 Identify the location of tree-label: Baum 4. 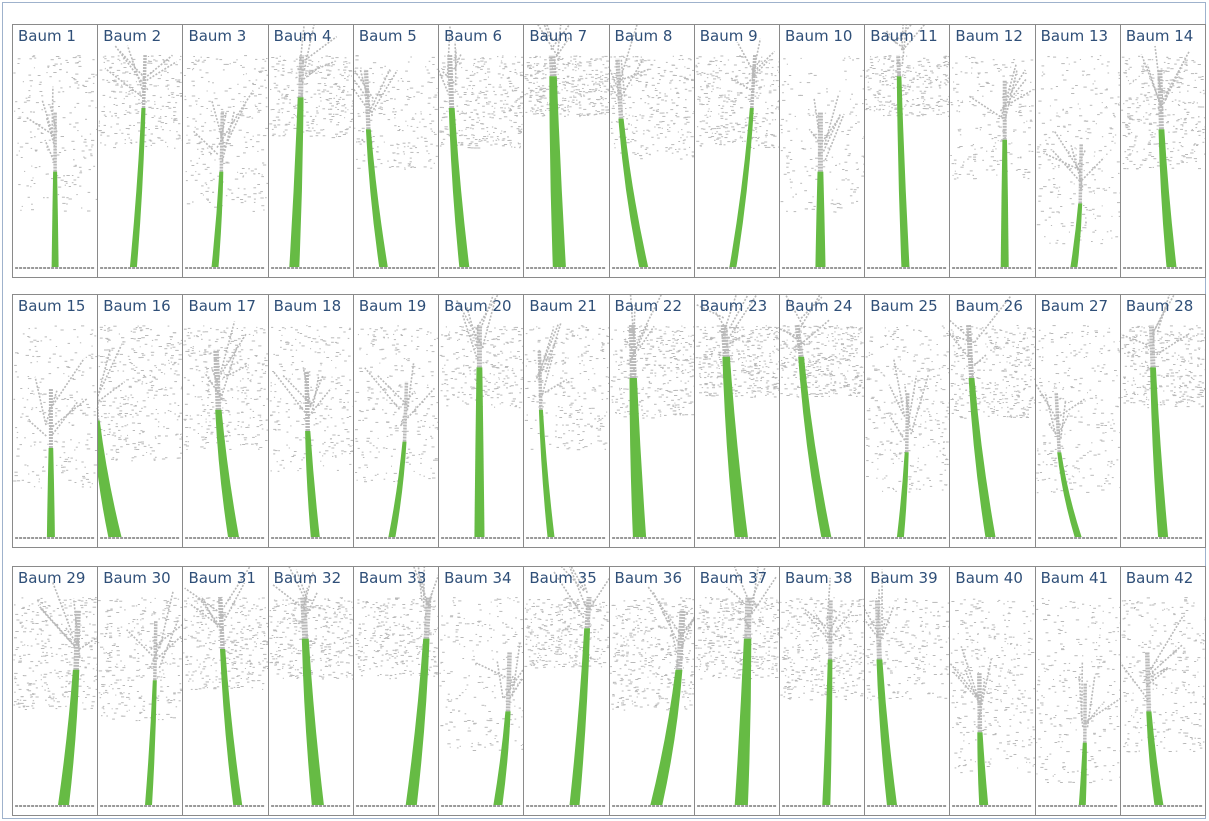
(302, 36).